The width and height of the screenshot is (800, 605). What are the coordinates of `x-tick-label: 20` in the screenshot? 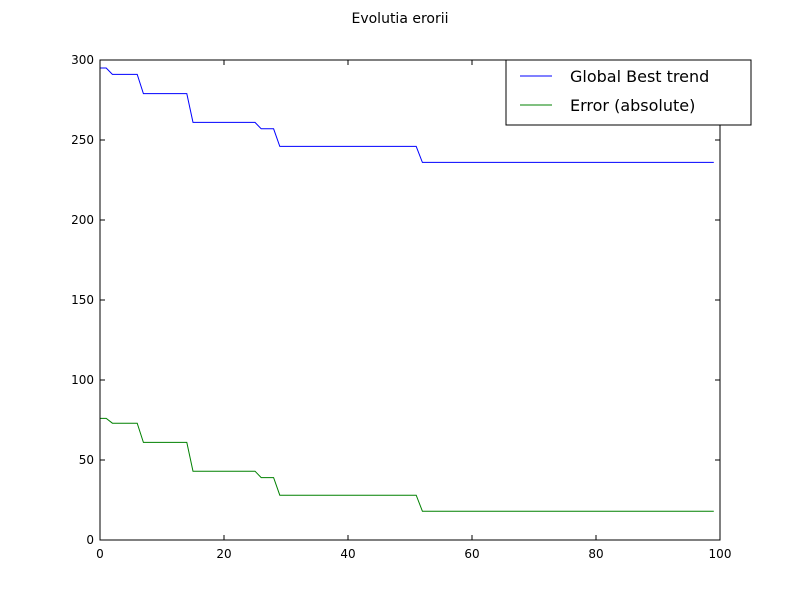 It's located at (223, 554).